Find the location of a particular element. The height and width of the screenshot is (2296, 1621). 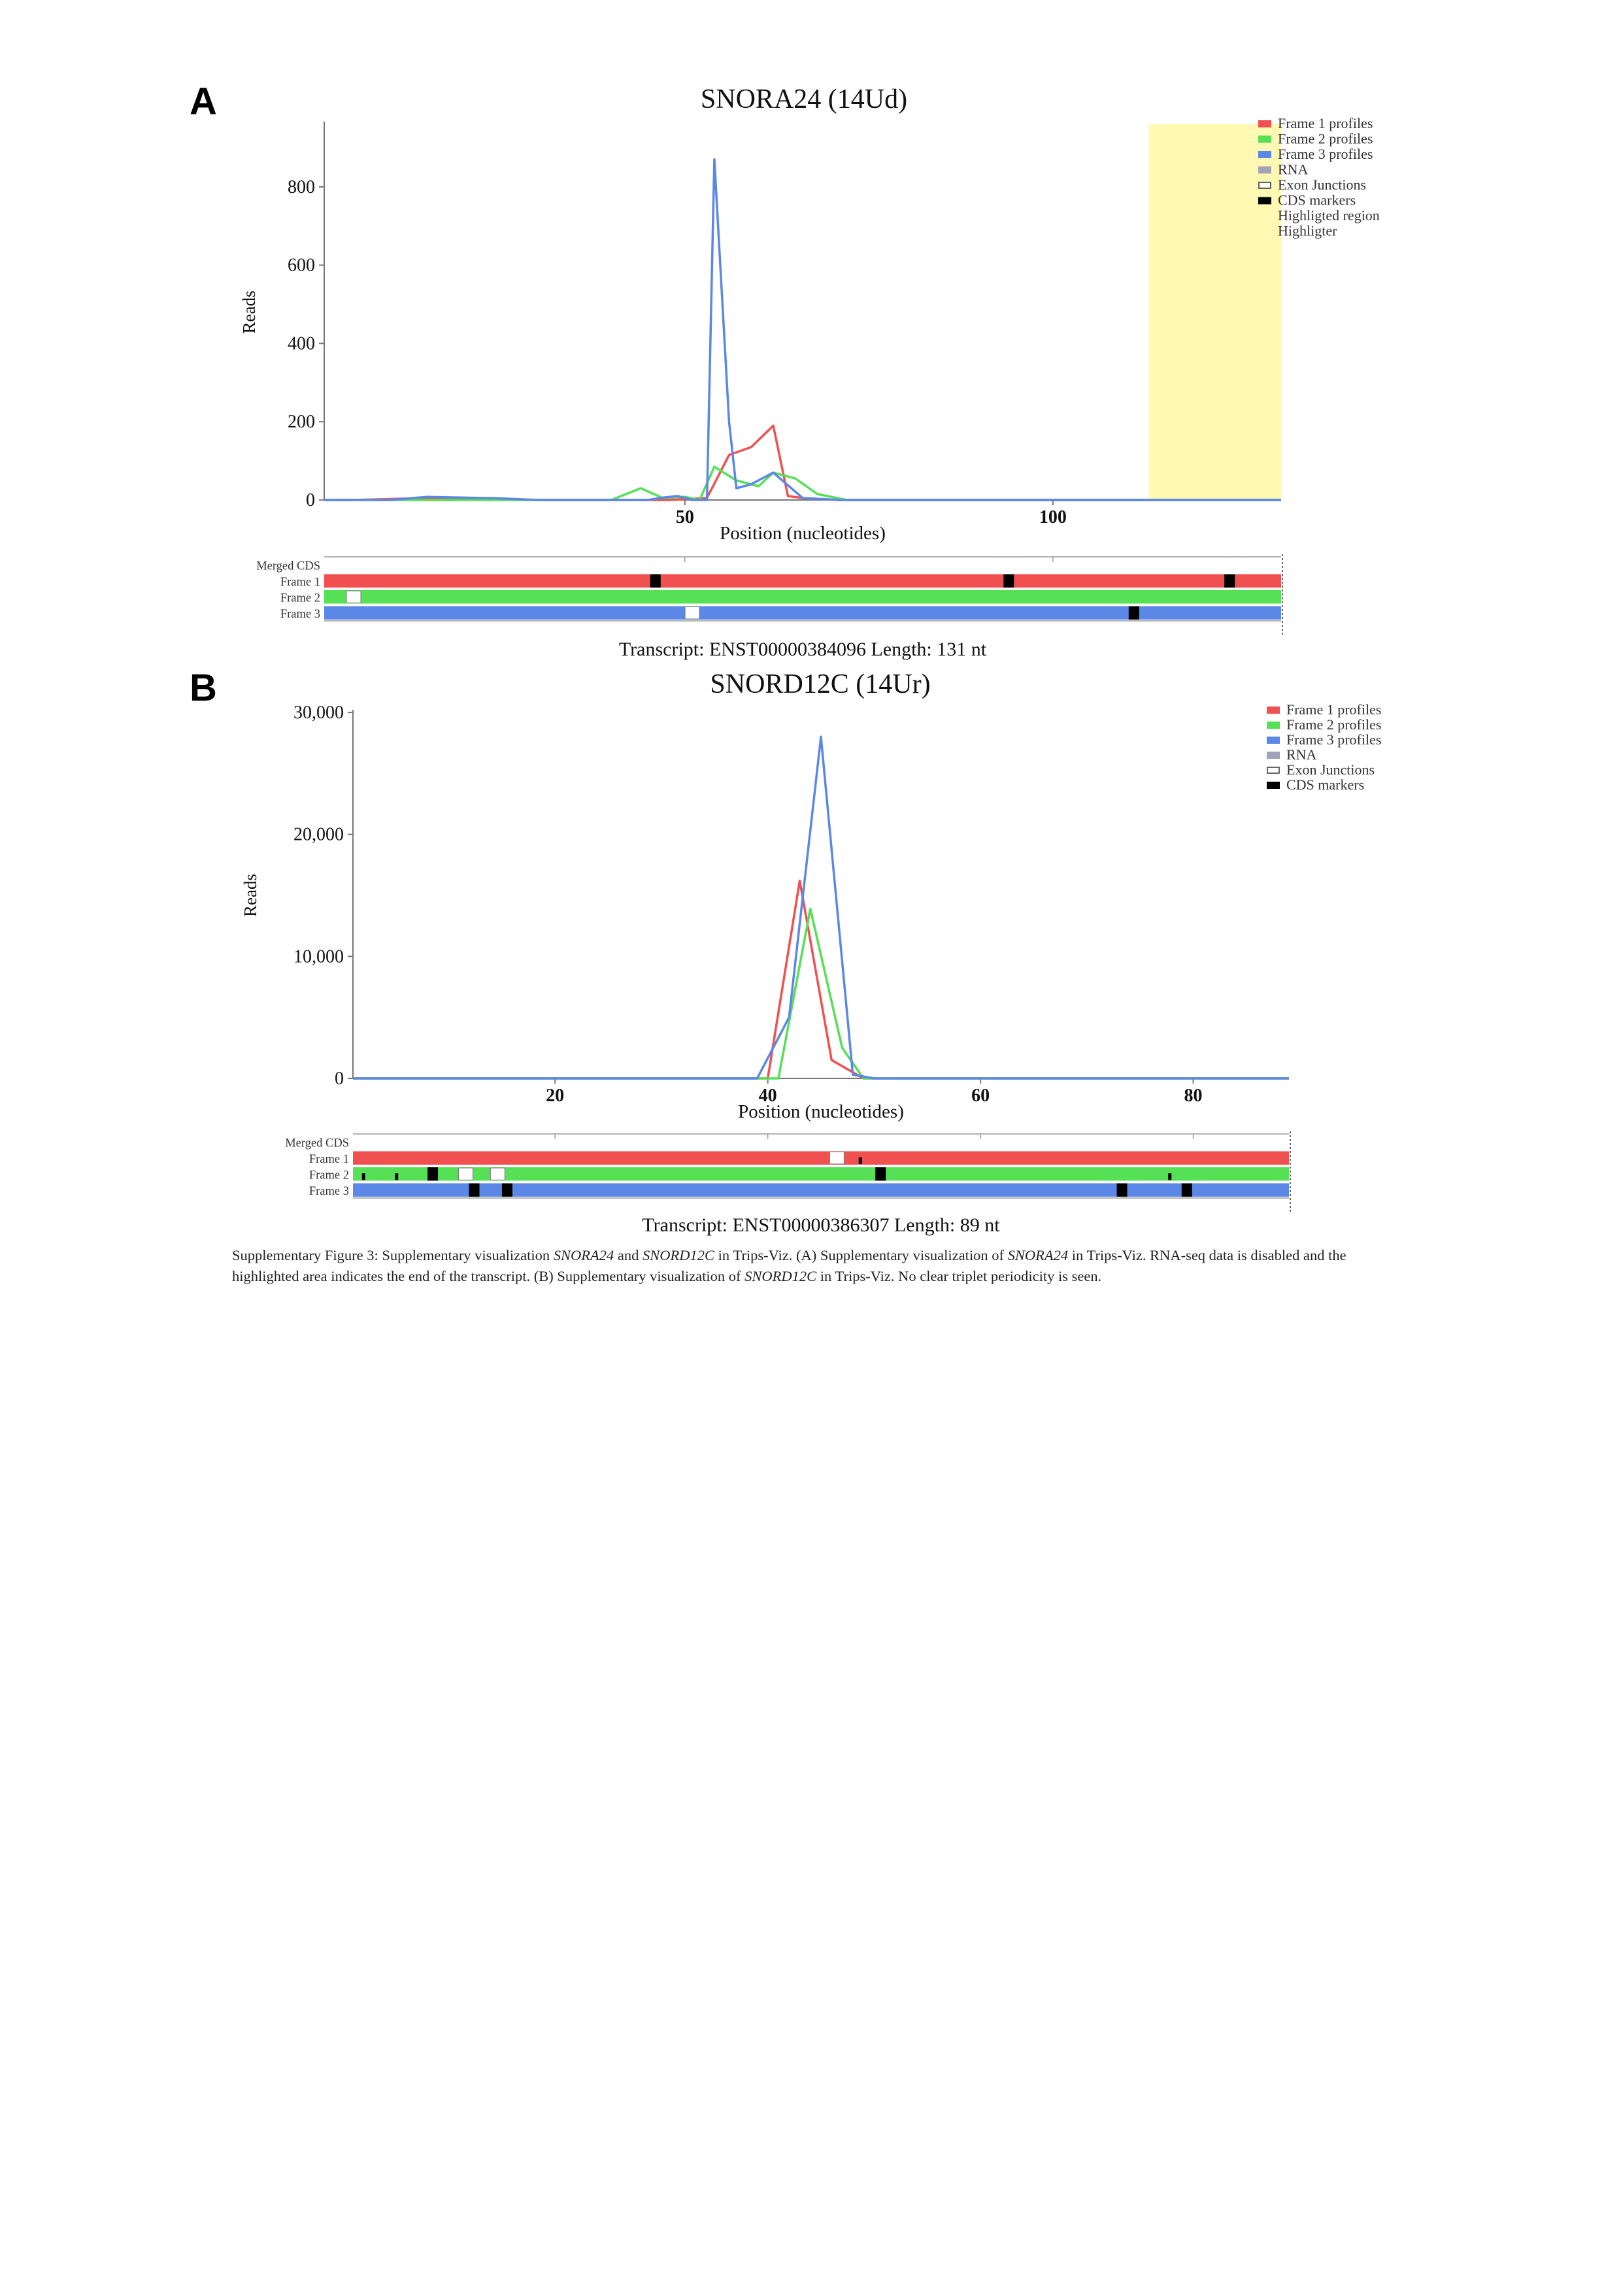

x-tick-label: 50 is located at coordinates (685, 517).